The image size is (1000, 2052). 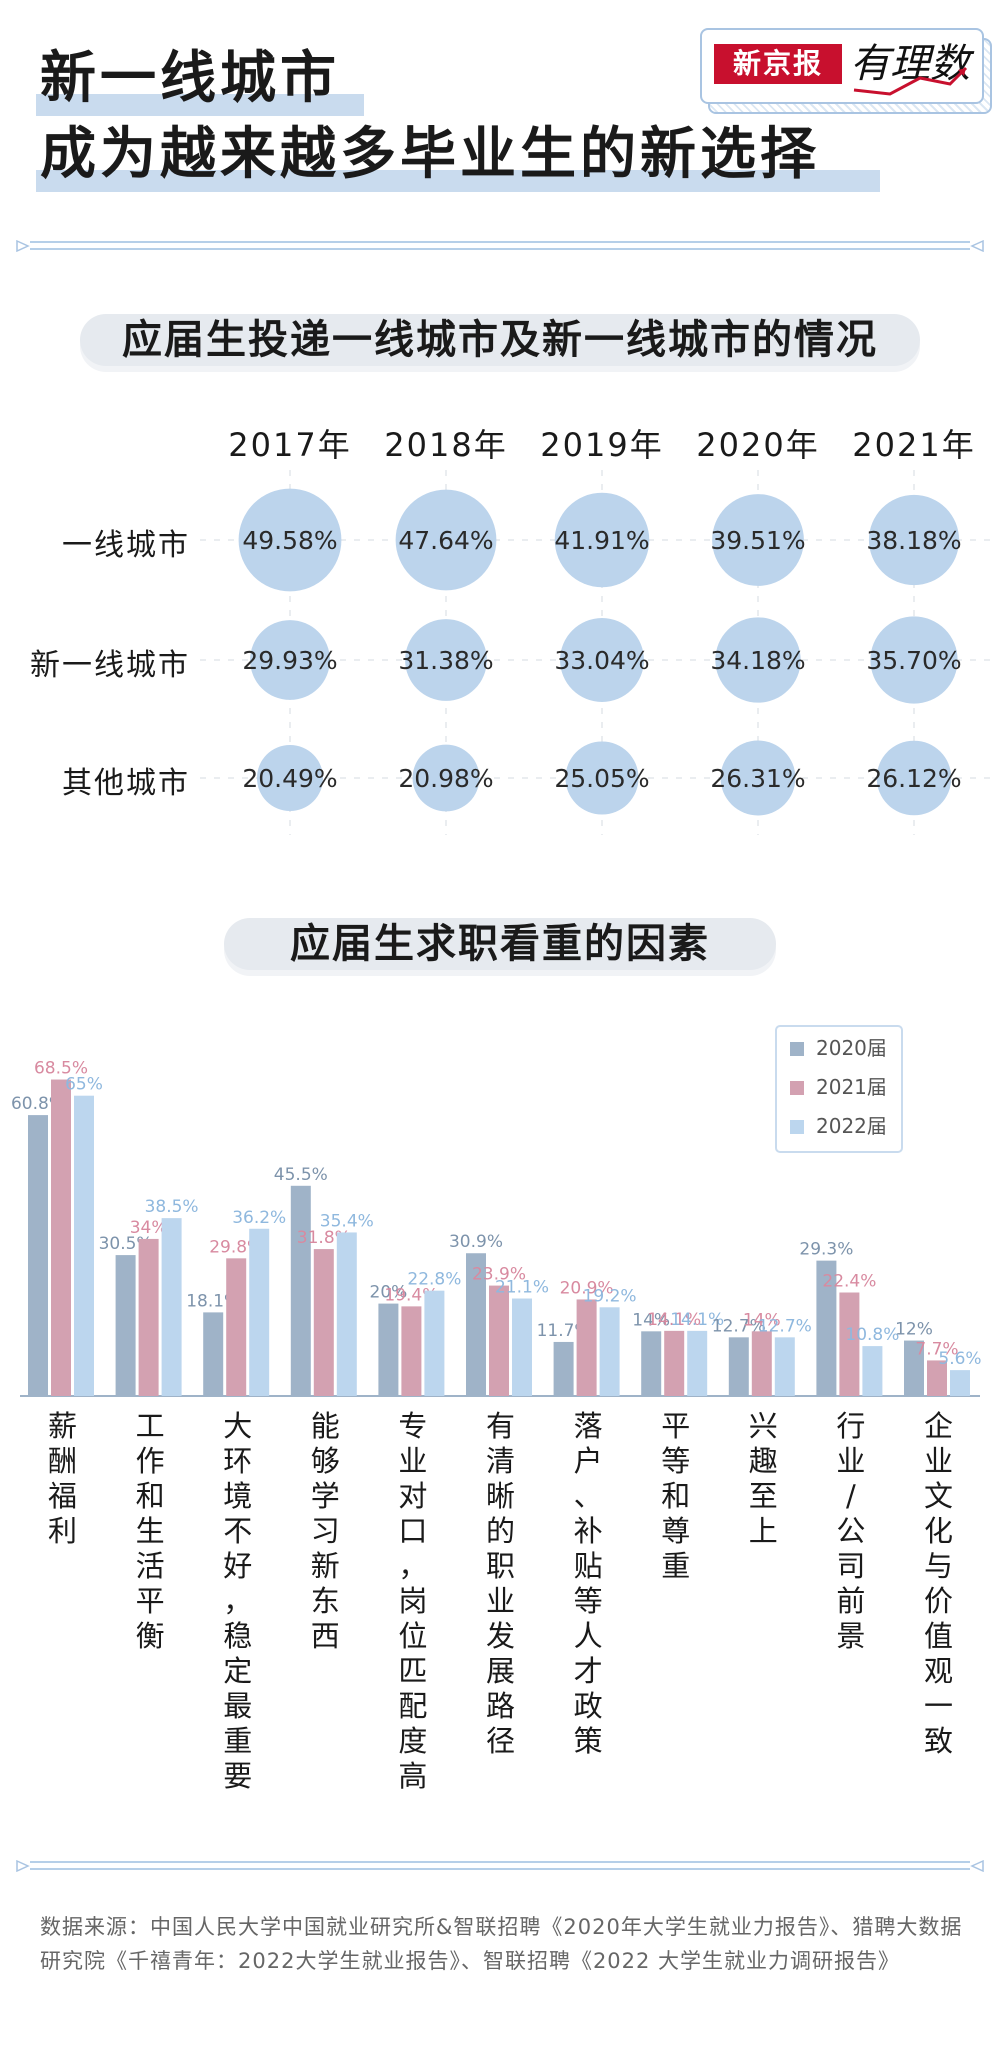 What do you see at coordinates (62, 1496) in the screenshot?
I see `category-label-char: 福` at bounding box center [62, 1496].